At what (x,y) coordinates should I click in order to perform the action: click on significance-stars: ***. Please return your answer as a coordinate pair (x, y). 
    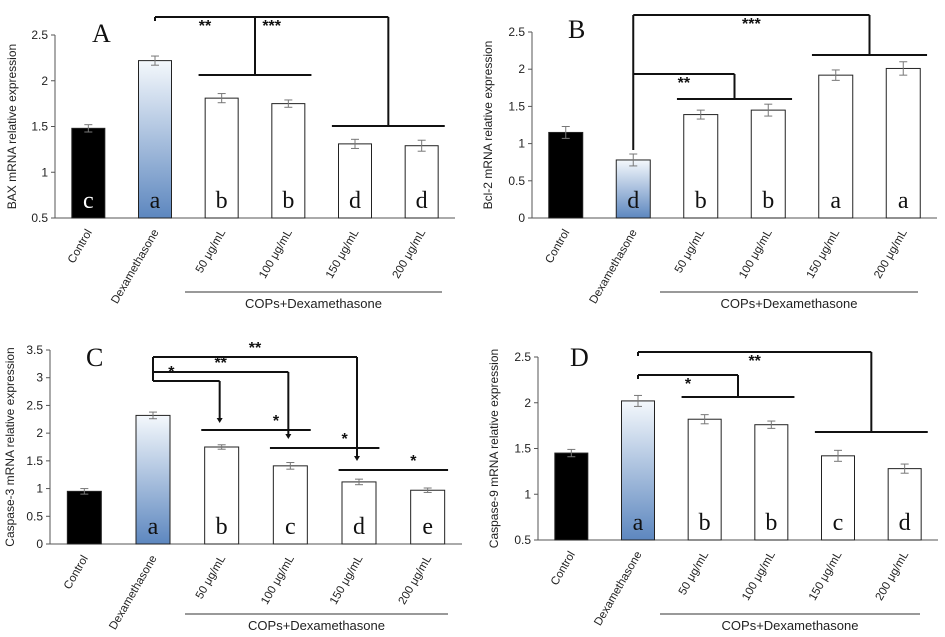
    Looking at the image, I should click on (751, 24).